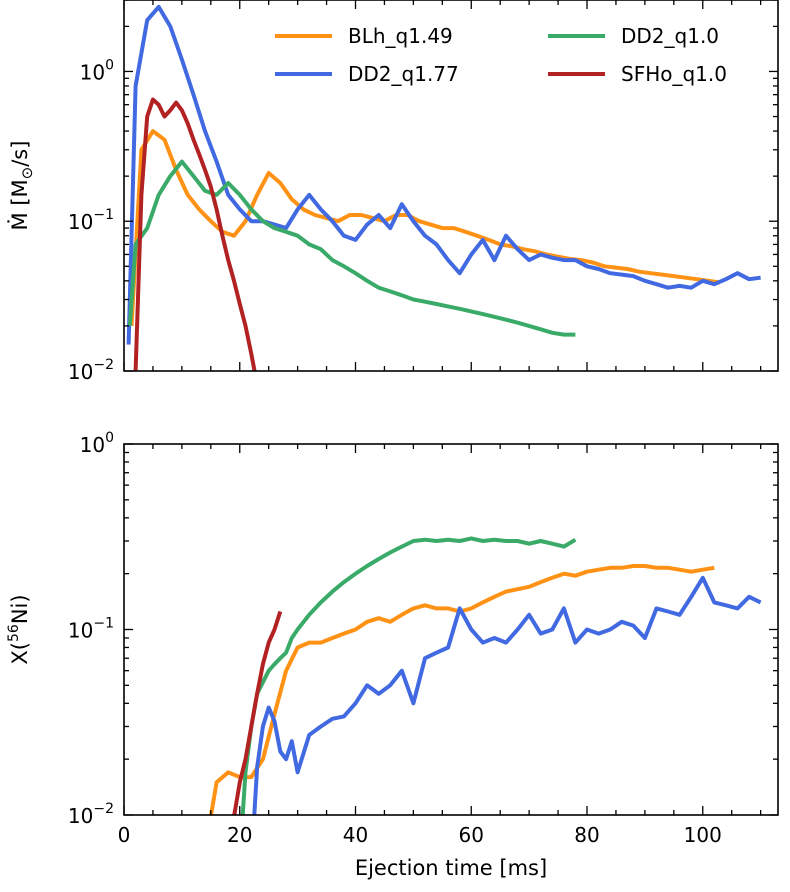 This screenshot has width=790, height=892. I want to click on legend-label-blh-q1-49: BLh_q1.49, so click(400, 36).